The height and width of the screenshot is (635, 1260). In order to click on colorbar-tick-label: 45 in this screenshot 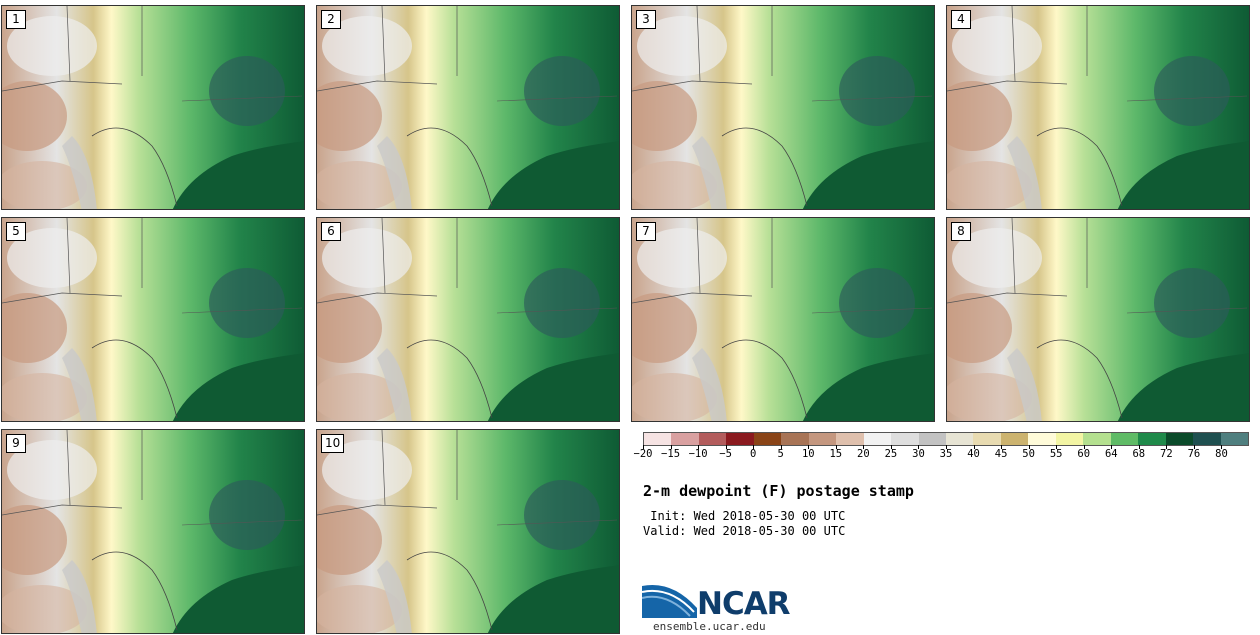, I will do `click(1001, 454)`.